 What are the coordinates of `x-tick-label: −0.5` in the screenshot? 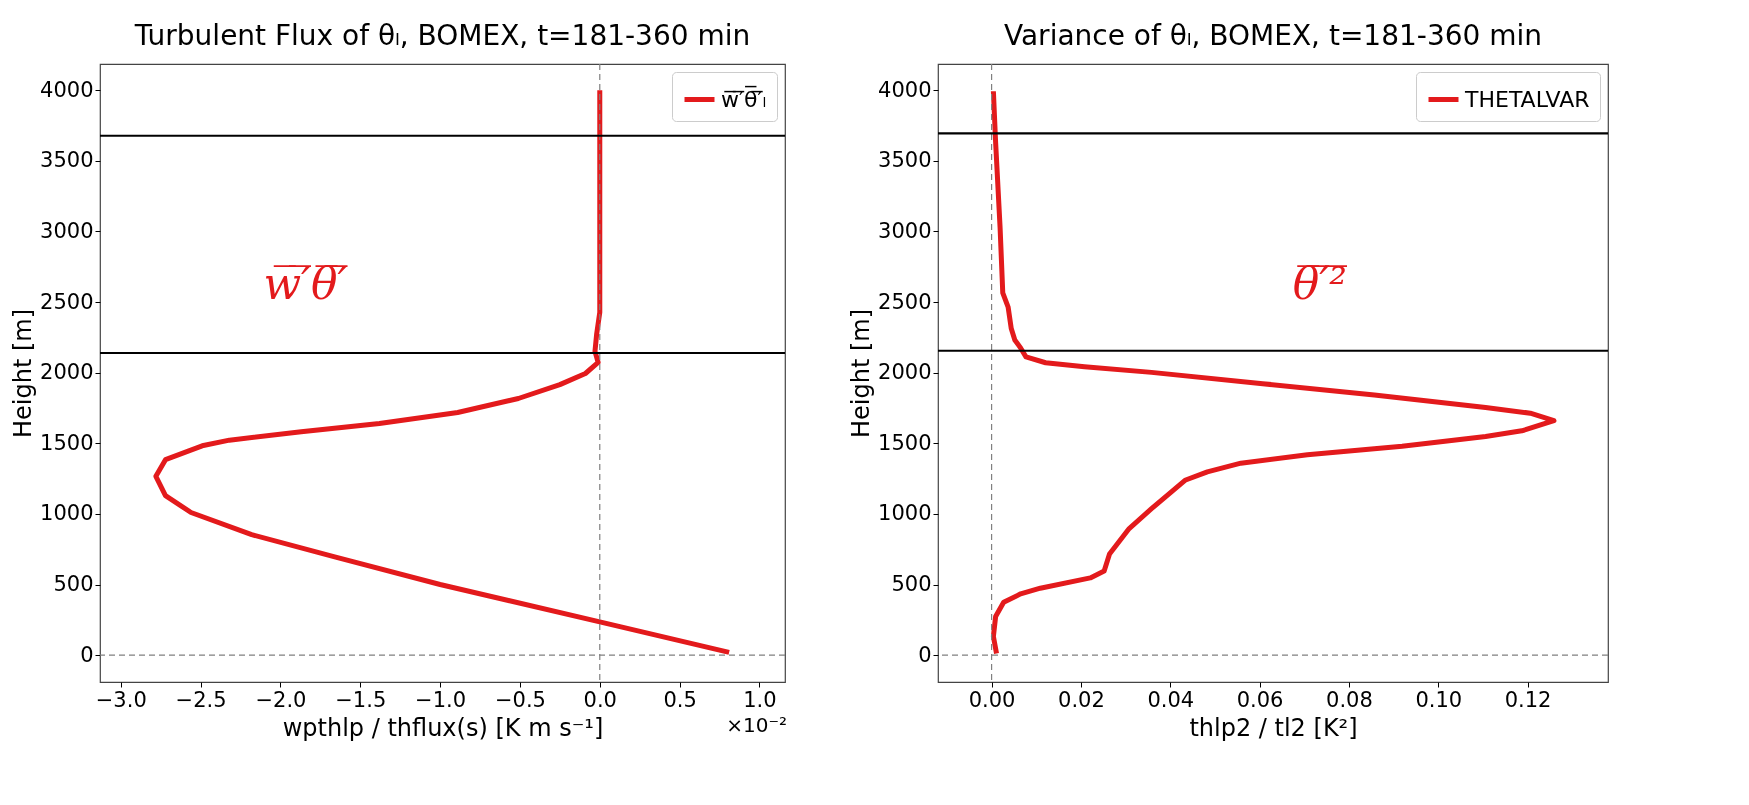 It's located at (520, 699).